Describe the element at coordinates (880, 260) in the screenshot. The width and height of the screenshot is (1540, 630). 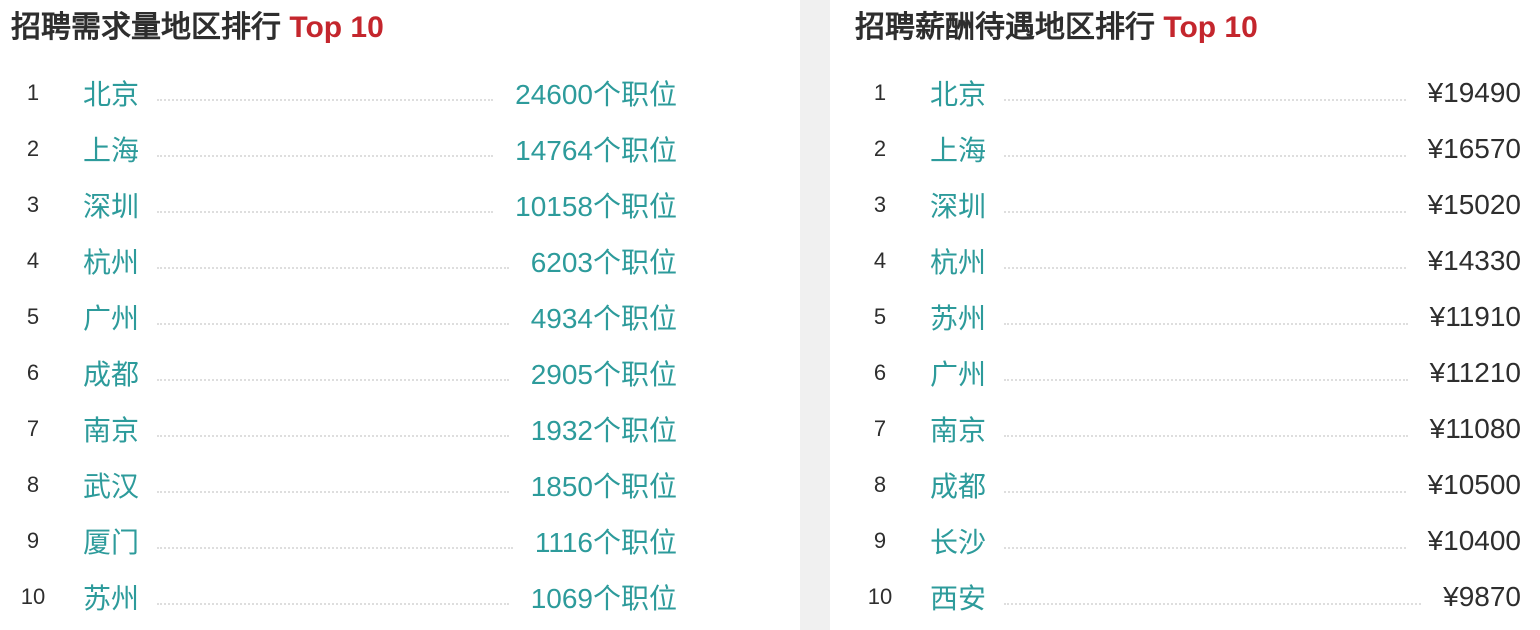
I see `rank-number: 4` at that location.